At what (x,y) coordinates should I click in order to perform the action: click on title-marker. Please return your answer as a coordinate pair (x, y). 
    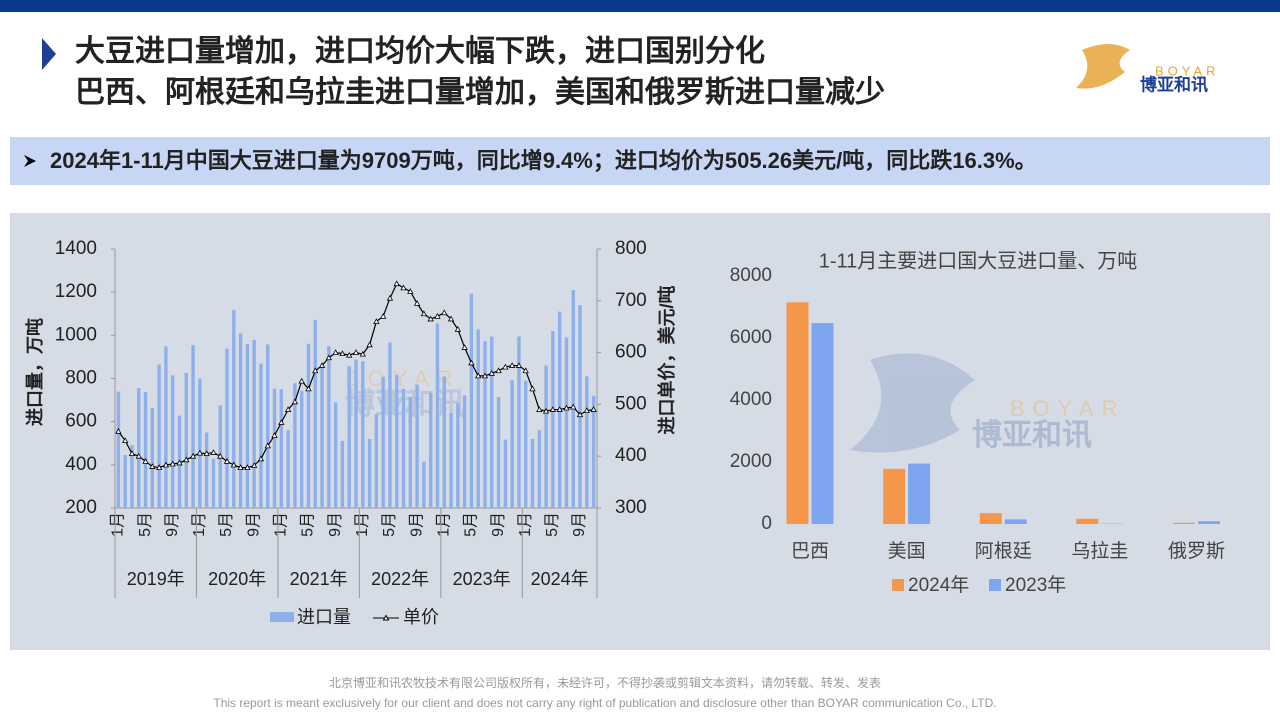
    Looking at the image, I should click on (49, 54).